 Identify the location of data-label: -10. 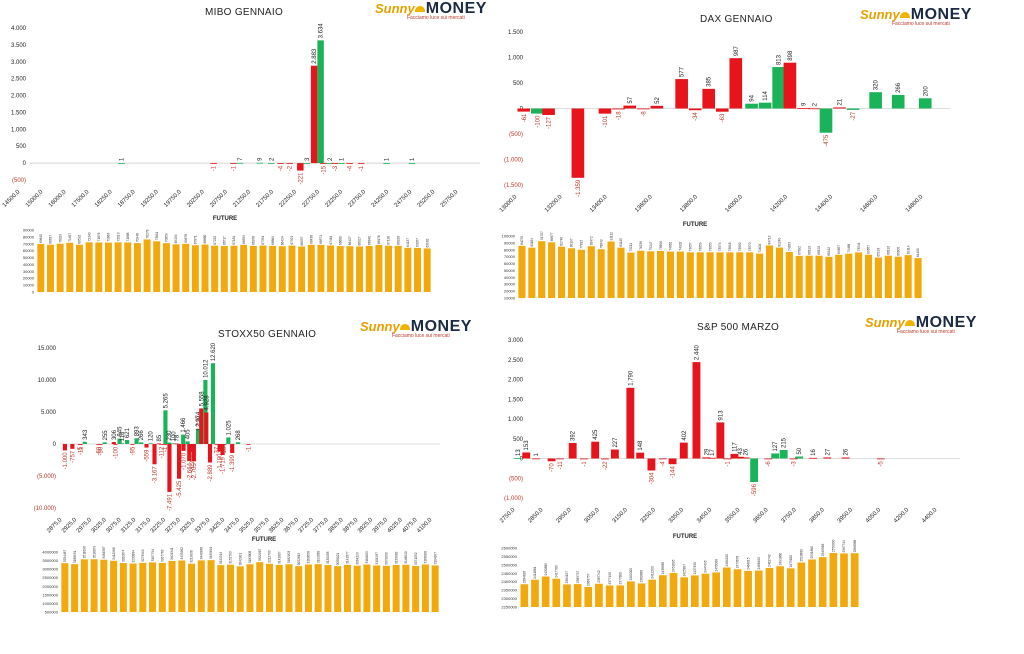
(225, 450).